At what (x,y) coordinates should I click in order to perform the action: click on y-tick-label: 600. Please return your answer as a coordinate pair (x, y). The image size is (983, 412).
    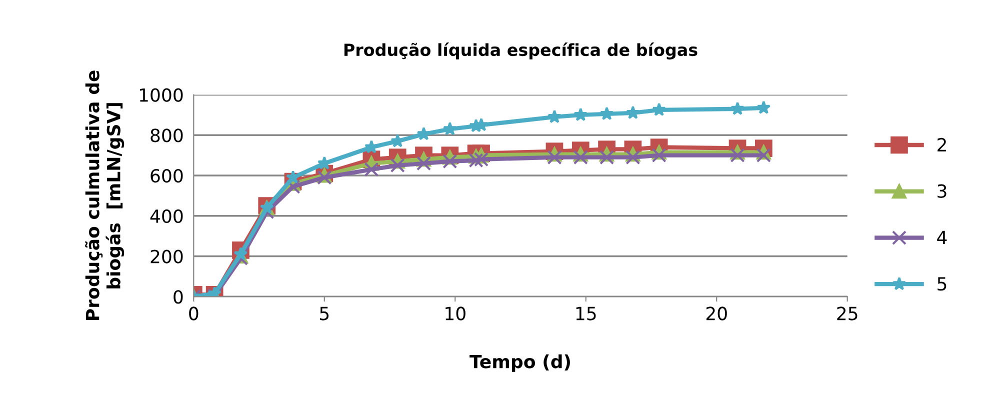
    Looking at the image, I should click on (166, 175).